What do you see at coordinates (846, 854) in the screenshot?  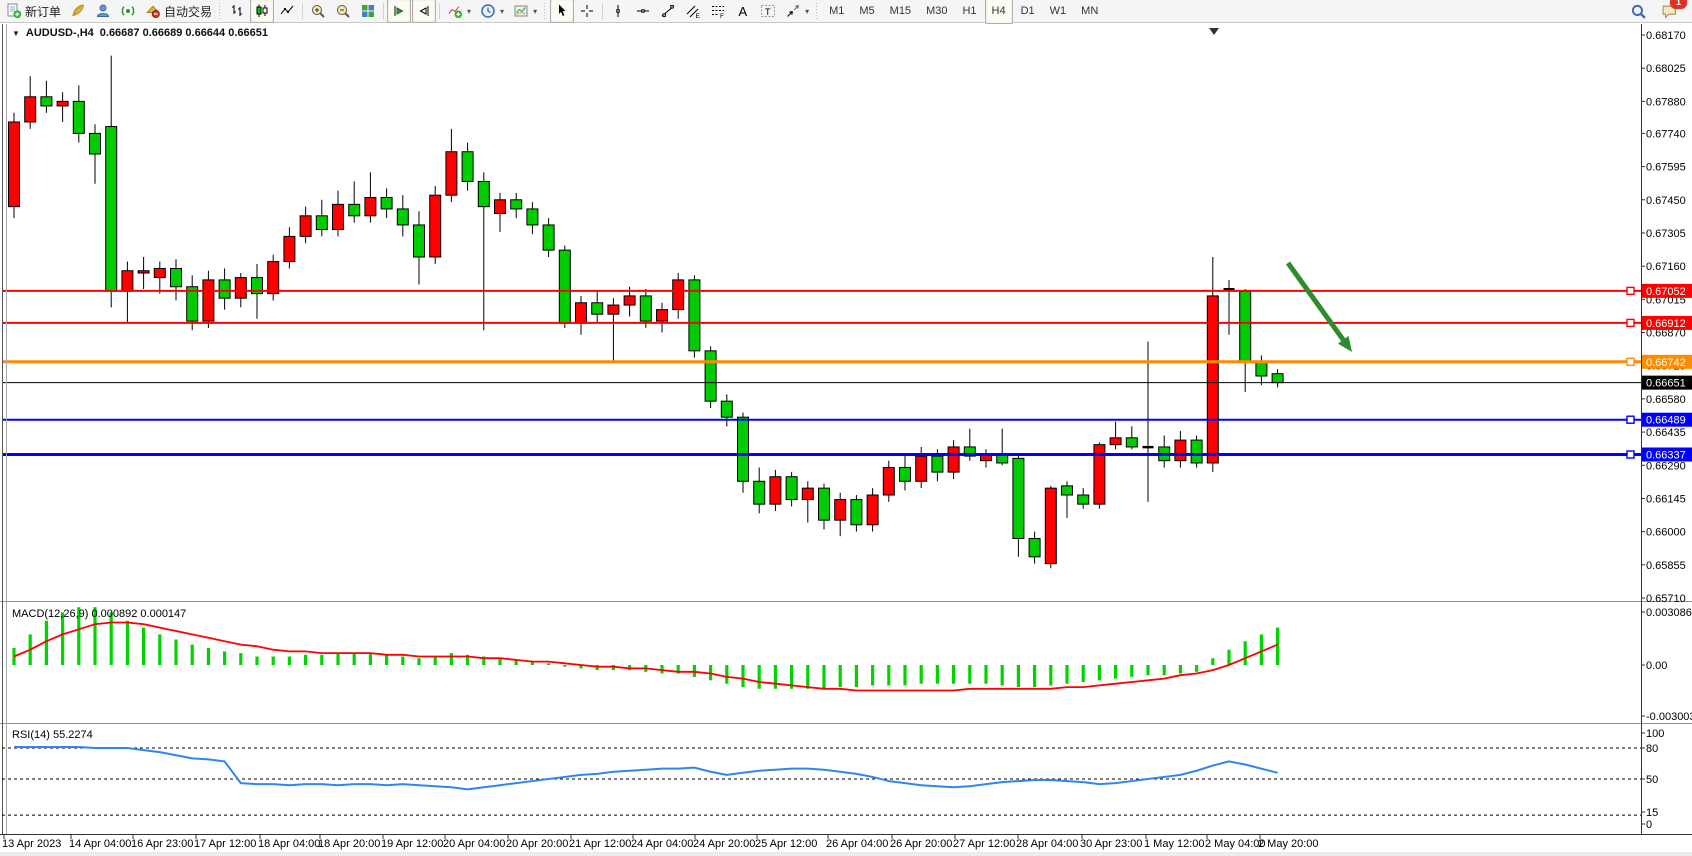 I see `window-bottom-strip` at bounding box center [846, 854].